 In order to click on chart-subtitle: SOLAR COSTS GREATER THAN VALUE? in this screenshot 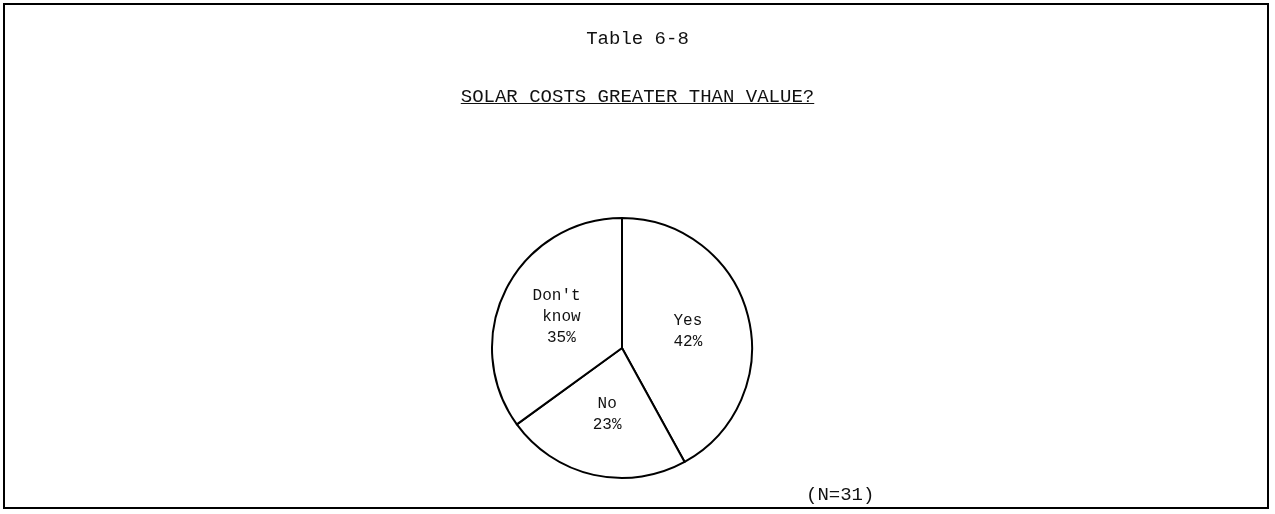, I will do `click(637, 97)`.